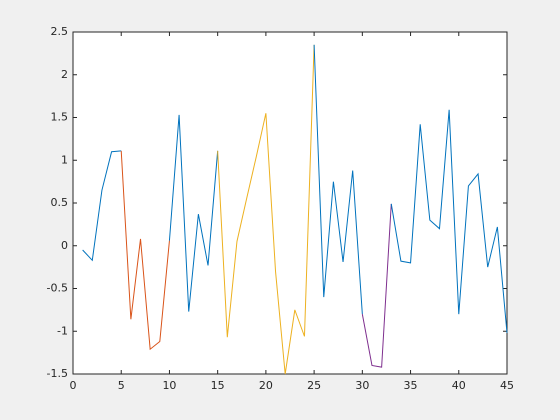  I want to click on y-tick-label: 2, so click(64, 74).